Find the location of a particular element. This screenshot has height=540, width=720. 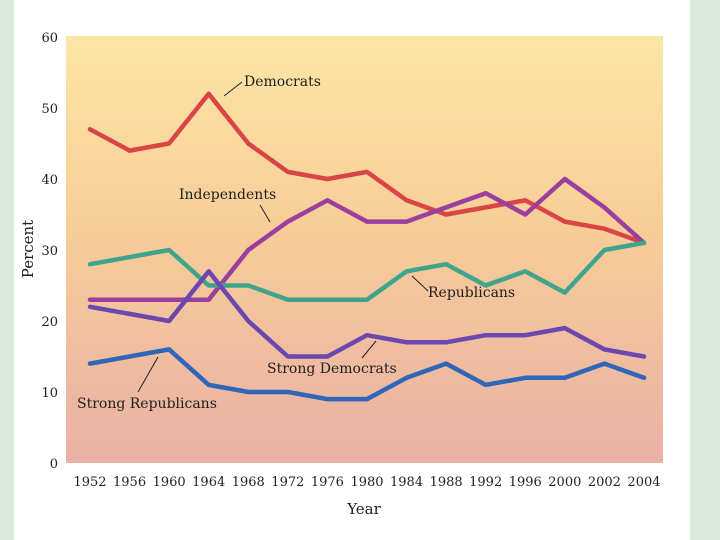

series-line-republicans is located at coordinates (367, 271).